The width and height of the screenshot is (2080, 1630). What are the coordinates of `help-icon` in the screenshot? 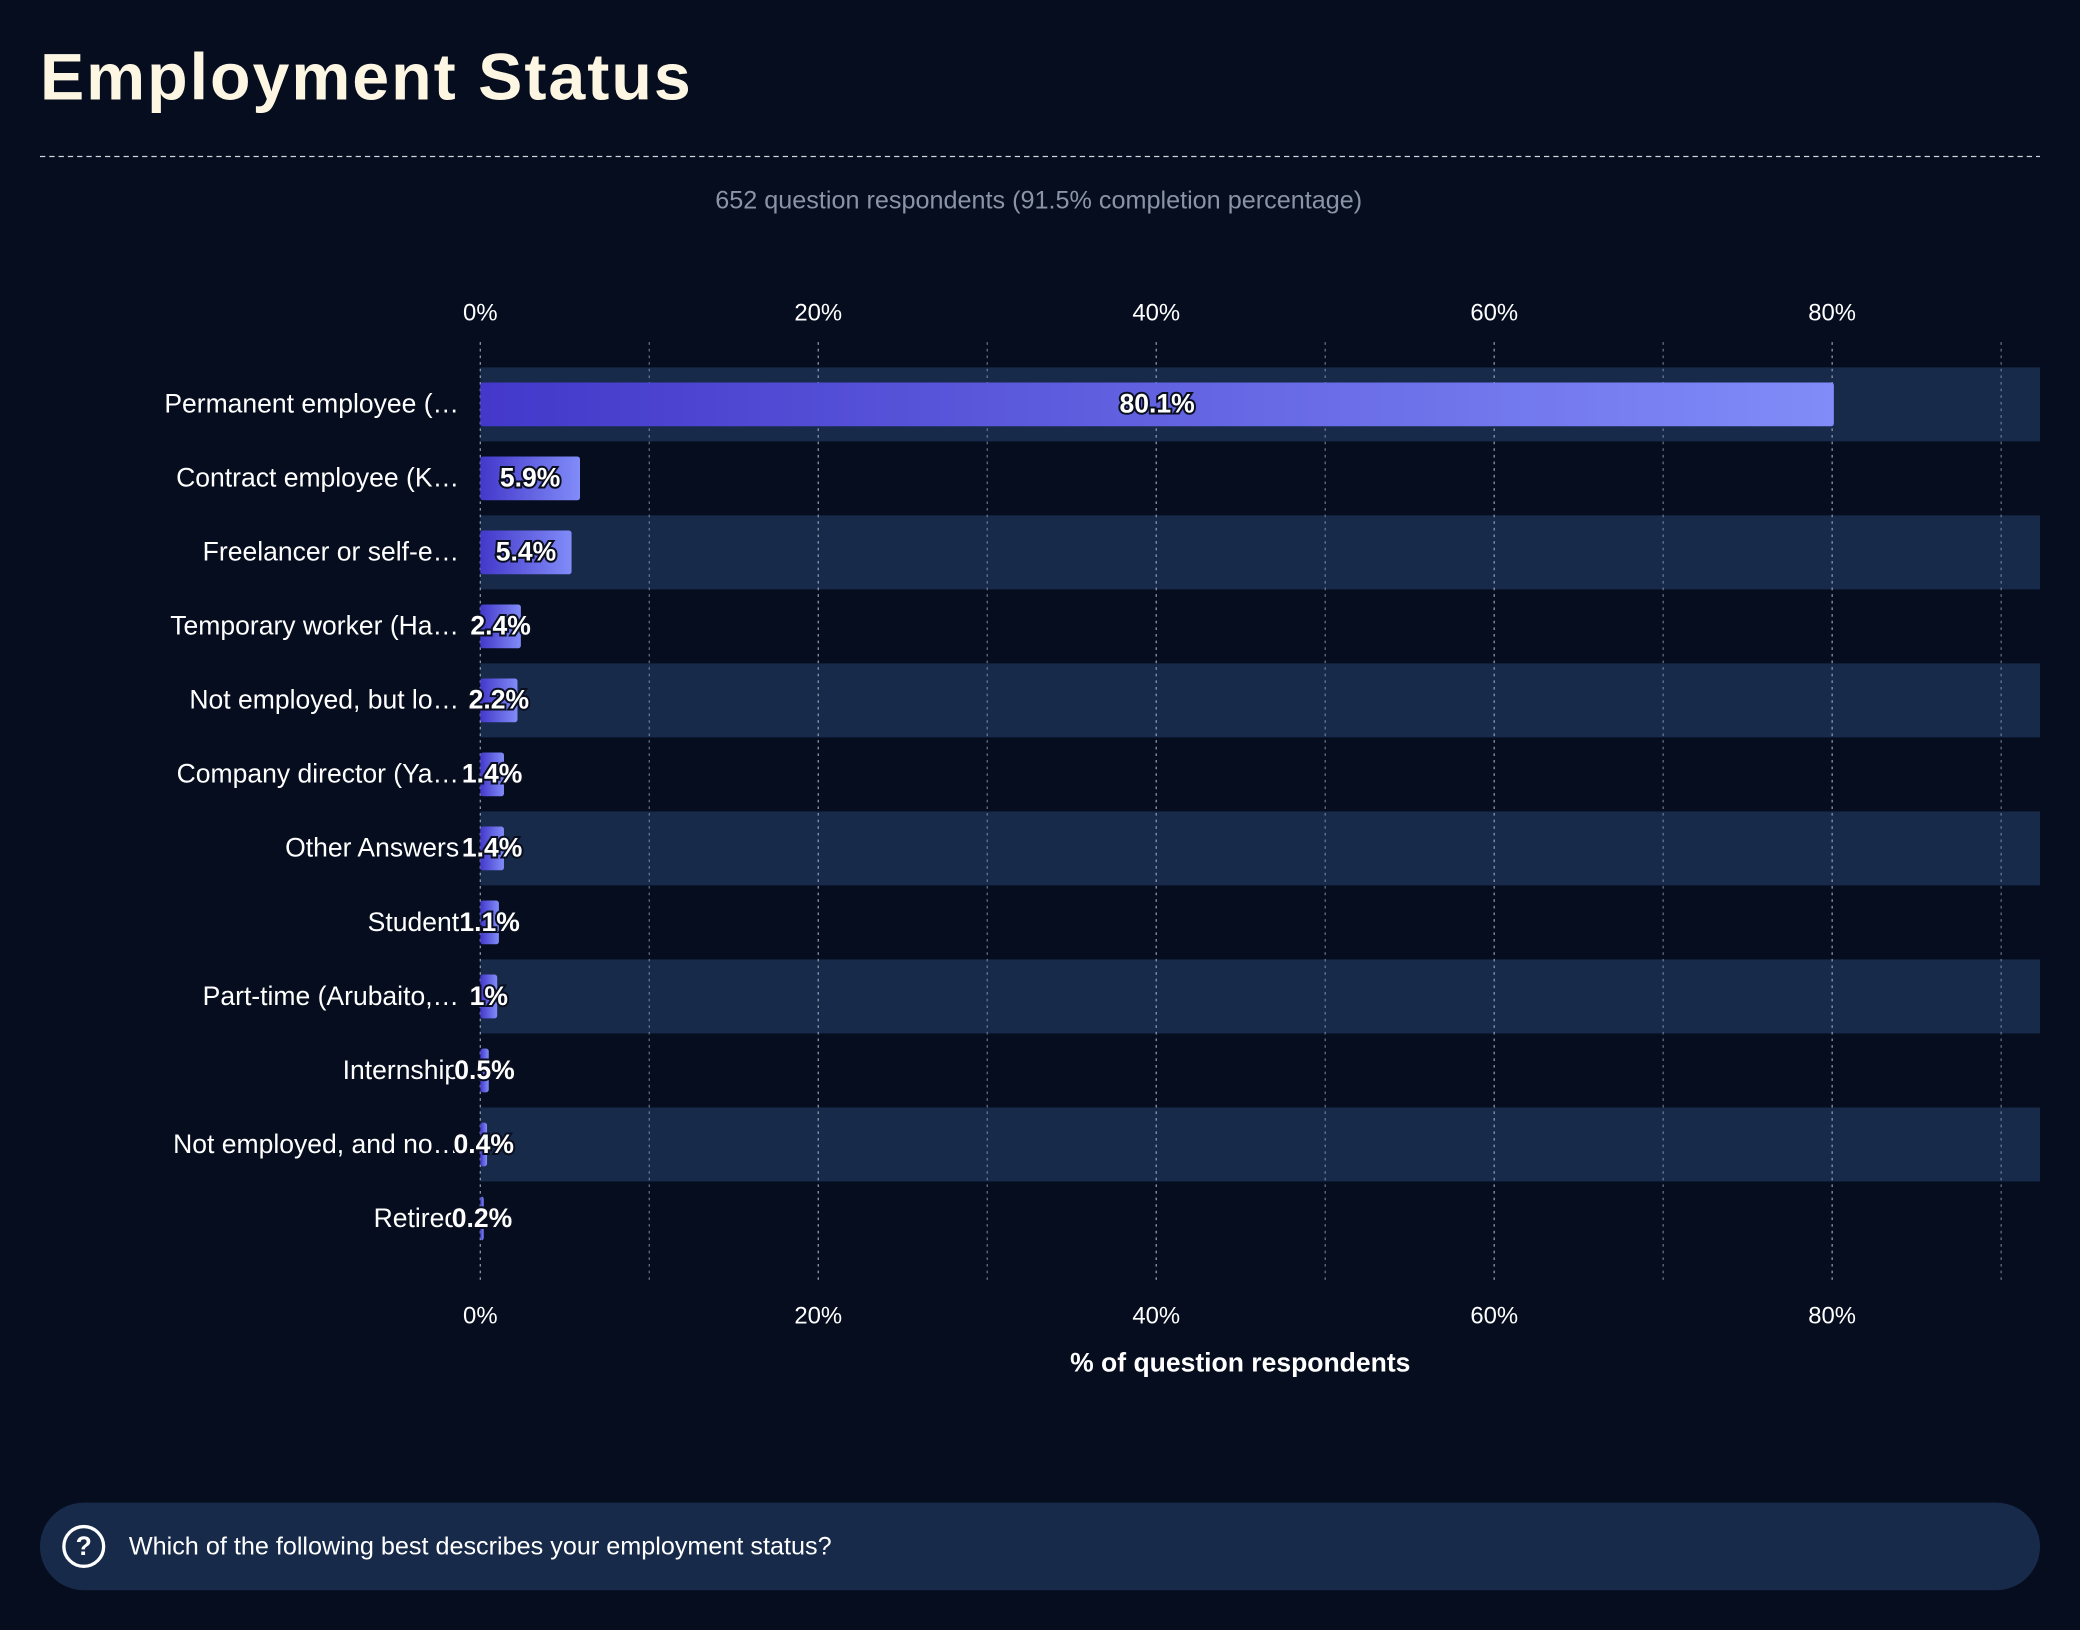 It's located at (84, 1546).